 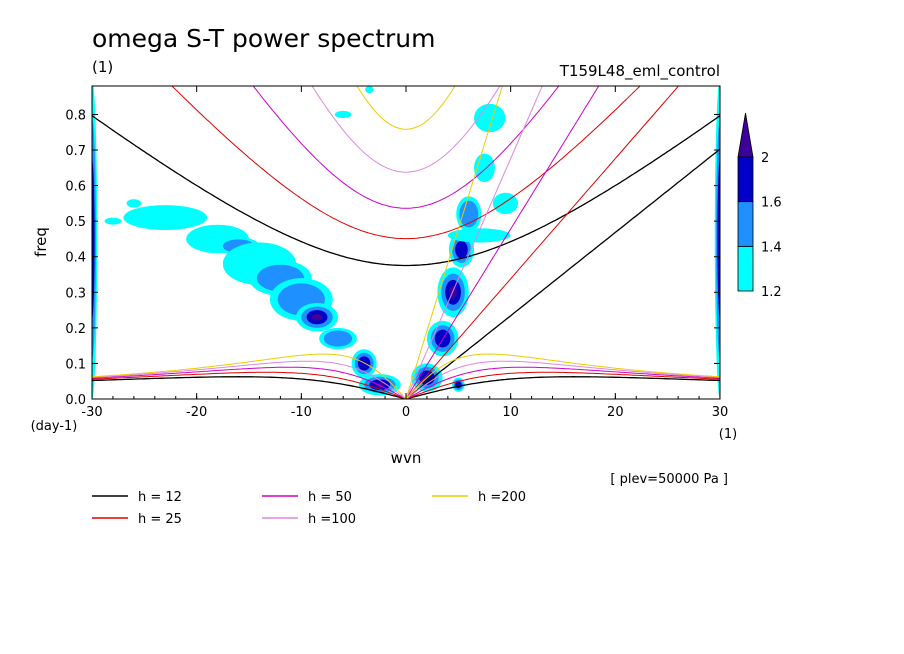 I want to click on y-tick-label: 0.6, so click(x=75, y=187).